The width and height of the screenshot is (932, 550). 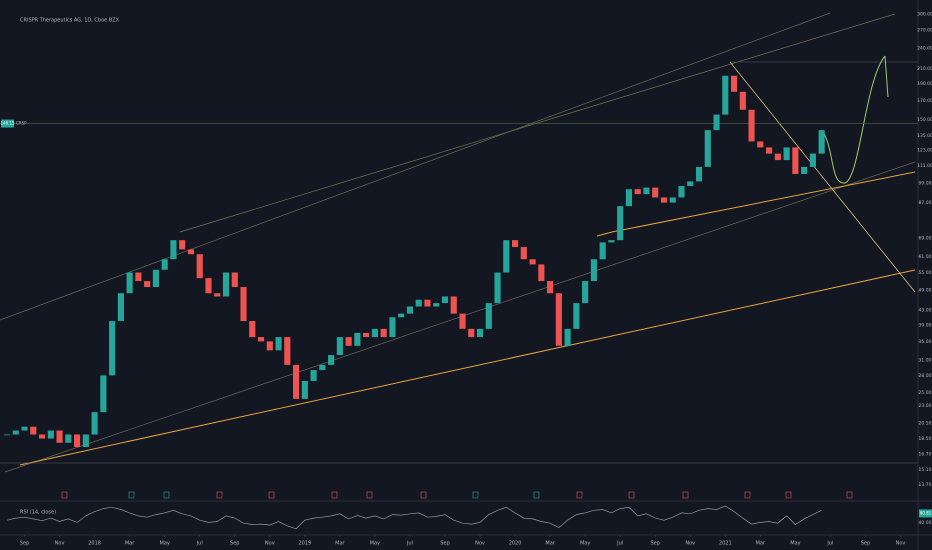 What do you see at coordinates (925, 406) in the screenshot?
I see `y-tick-label: 23.00` at bounding box center [925, 406].